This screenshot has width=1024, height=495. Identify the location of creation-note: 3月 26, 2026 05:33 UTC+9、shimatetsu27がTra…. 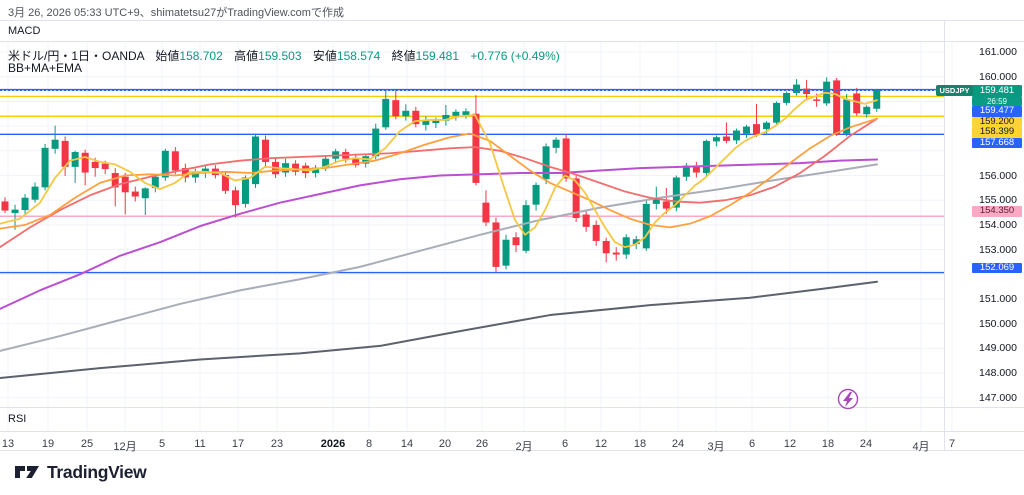
(176, 13).